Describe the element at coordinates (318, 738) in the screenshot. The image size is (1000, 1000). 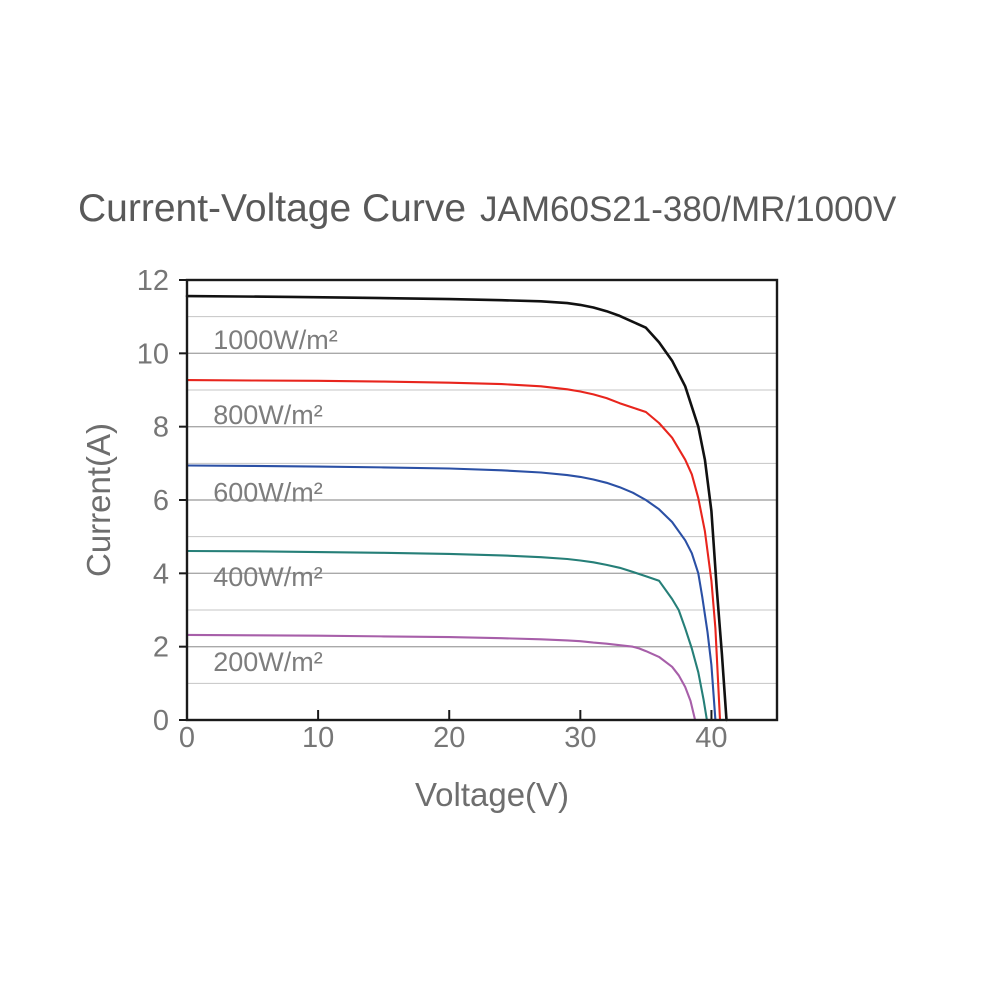
I see `x-tick-label-10: 10` at that location.